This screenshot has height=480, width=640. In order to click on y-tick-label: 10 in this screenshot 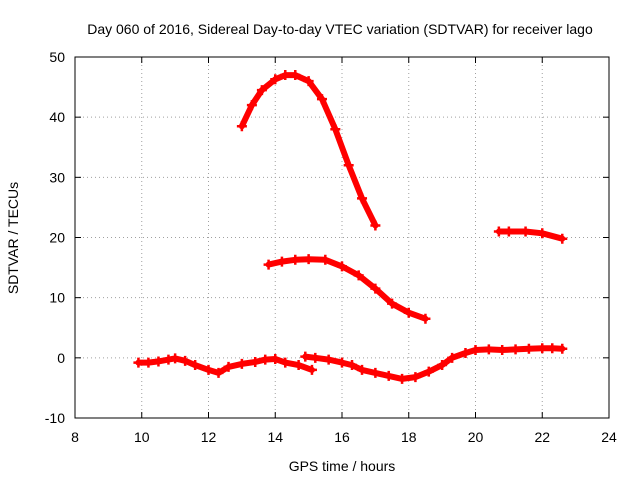, I will do `click(57, 298)`.